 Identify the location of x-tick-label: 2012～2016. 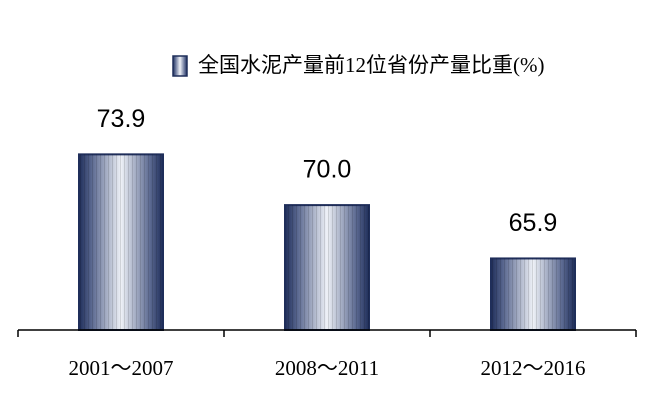
(533, 368).